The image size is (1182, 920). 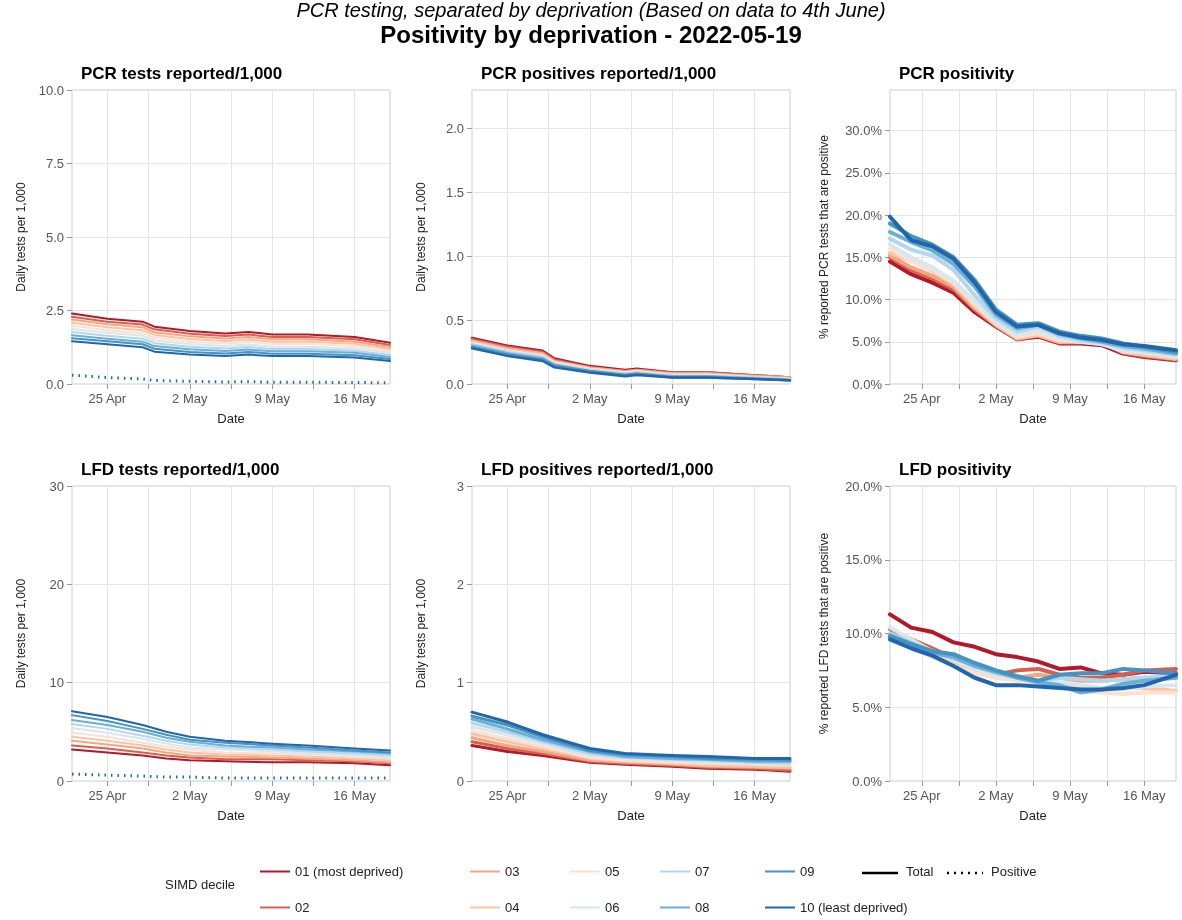 What do you see at coordinates (51, 90) in the screenshot?
I see `y-tick-label: 10.0` at bounding box center [51, 90].